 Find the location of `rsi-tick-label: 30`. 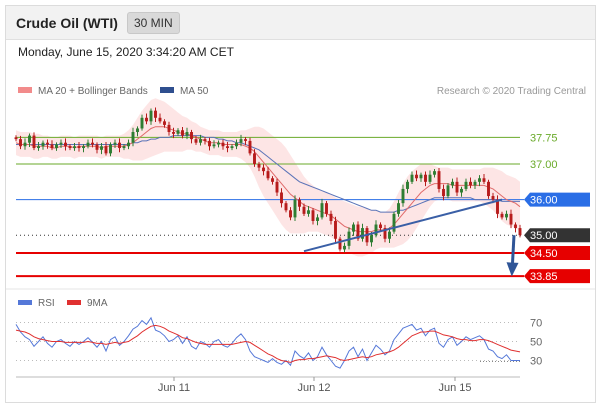

rsi-tick-label: 30 is located at coordinates (536, 362).